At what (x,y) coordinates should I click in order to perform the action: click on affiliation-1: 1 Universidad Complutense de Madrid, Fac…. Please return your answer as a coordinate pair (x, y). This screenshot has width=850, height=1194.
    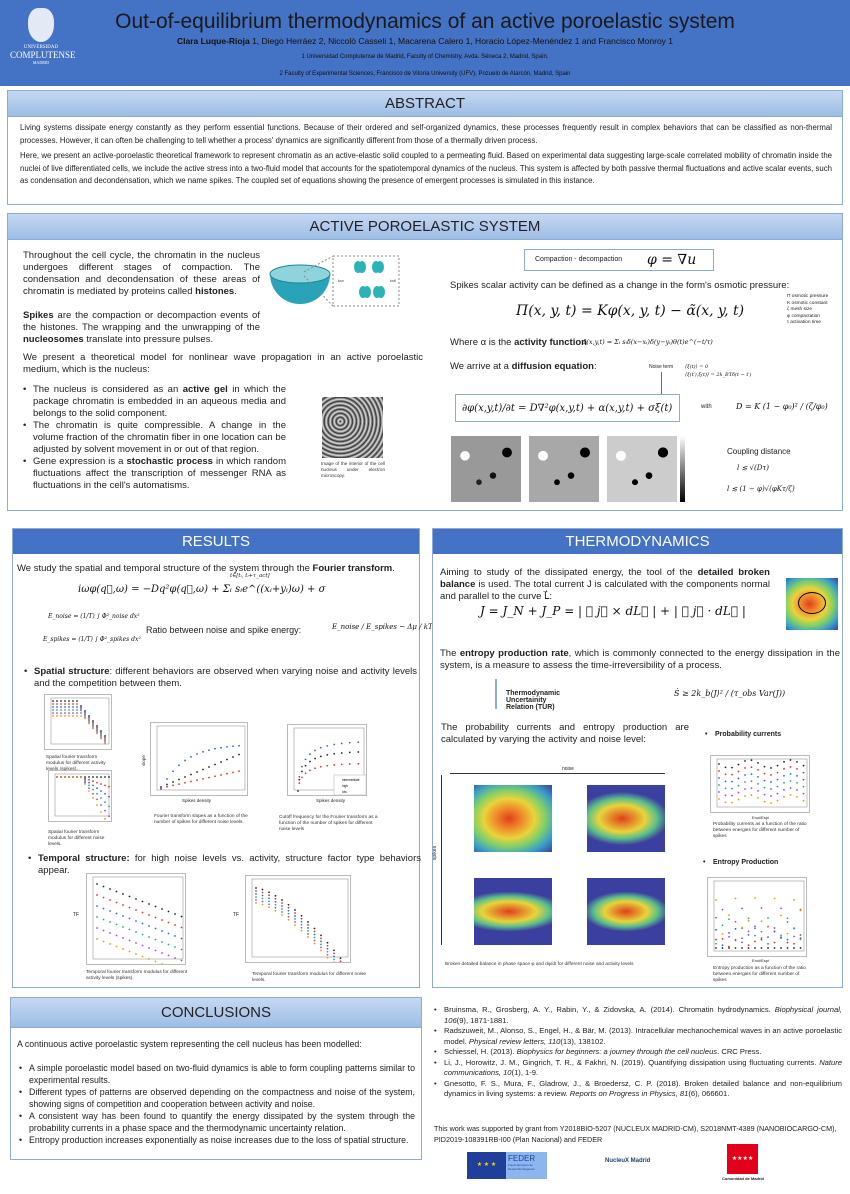
    Looking at the image, I should click on (425, 57).